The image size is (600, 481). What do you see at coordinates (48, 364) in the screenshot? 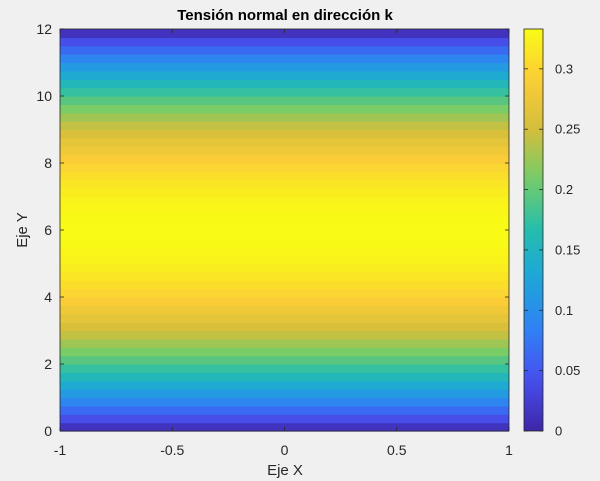
I see `y-tick-label: 2` at bounding box center [48, 364].